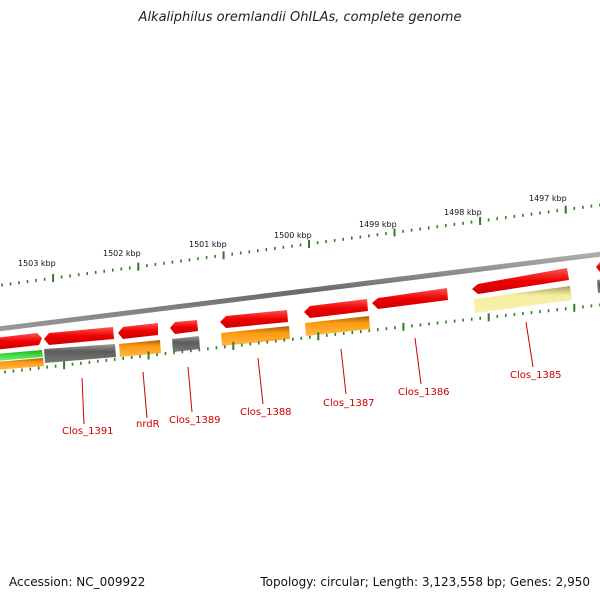 The image size is (600, 600). I want to click on gene-label-clos-1388: Clos_1388, so click(266, 412).